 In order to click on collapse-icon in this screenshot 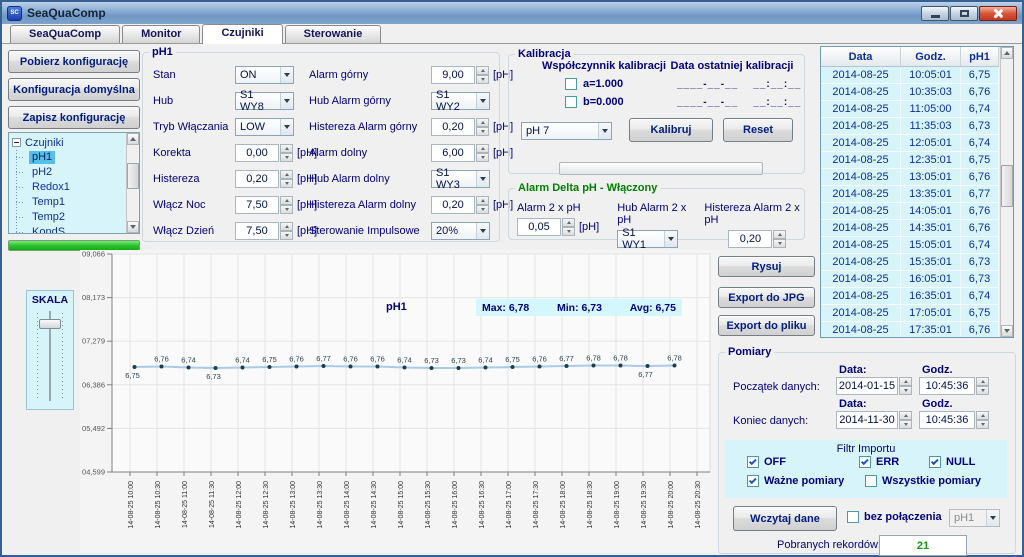, I will do `click(16, 142)`.